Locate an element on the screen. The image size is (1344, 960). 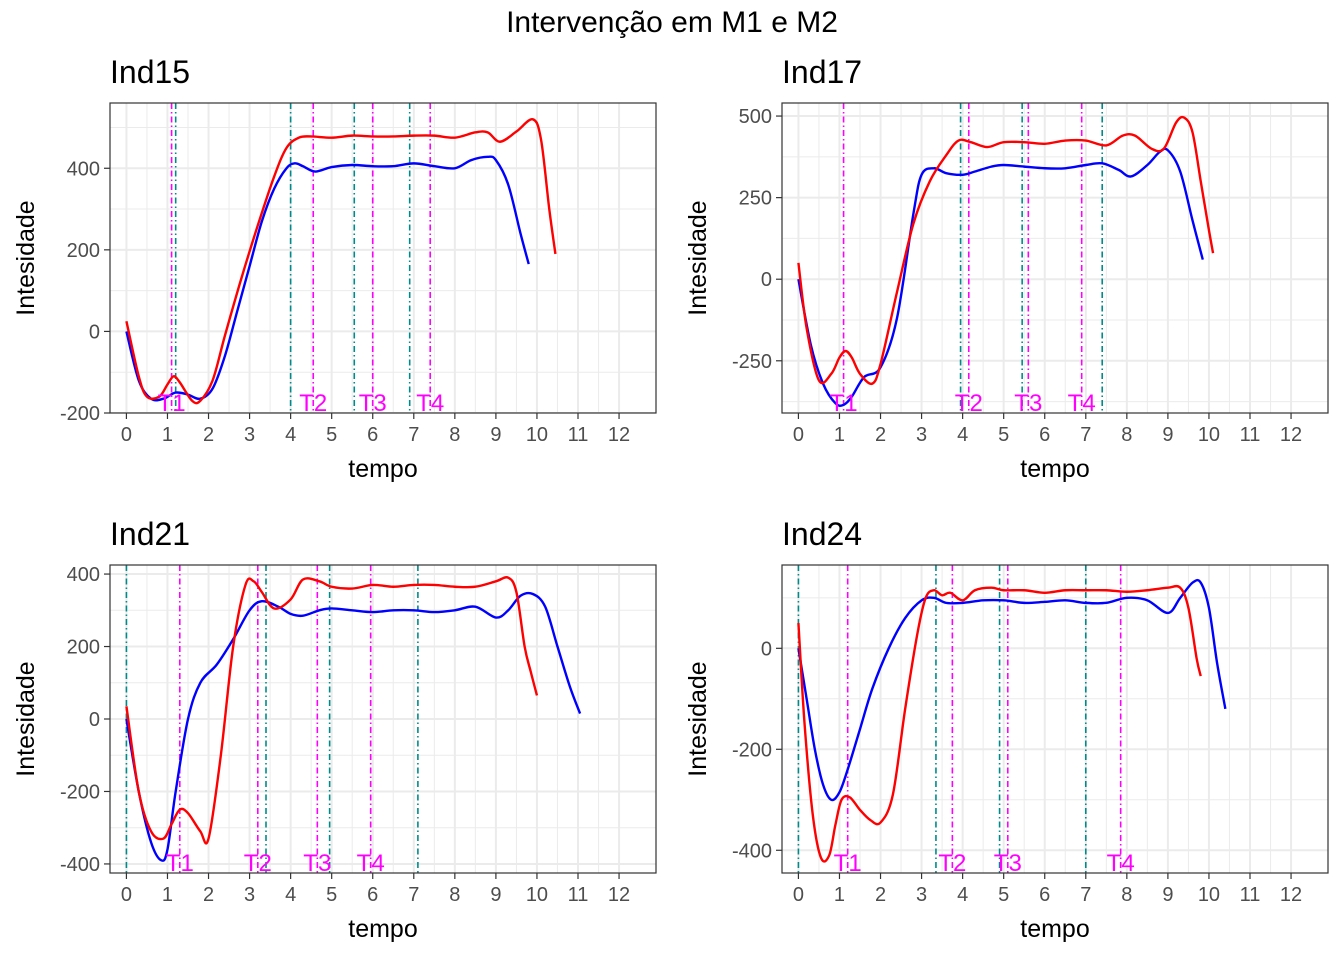
figure-title: Intervenção em M1 e M2 is located at coordinates (672, 22).